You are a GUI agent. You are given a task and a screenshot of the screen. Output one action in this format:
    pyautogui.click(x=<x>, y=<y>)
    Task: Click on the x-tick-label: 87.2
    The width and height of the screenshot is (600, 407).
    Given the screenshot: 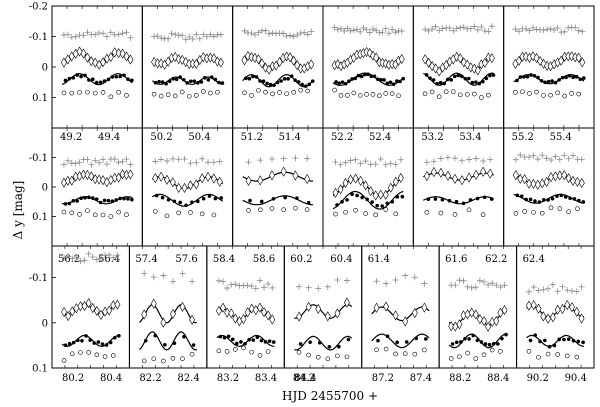 What is the action you would take?
    pyautogui.click(x=383, y=378)
    